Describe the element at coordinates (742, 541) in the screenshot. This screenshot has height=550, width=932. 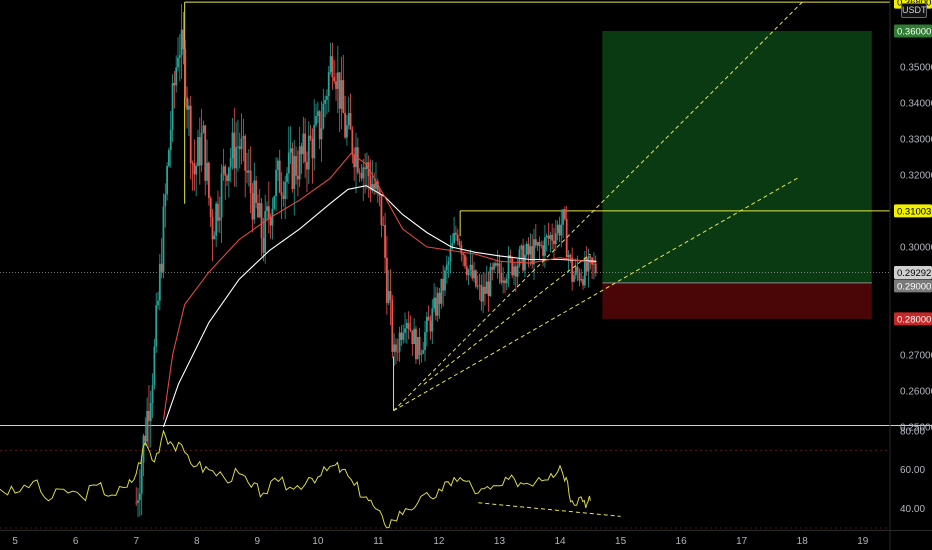
I see `time-tick-label: 17` at that location.